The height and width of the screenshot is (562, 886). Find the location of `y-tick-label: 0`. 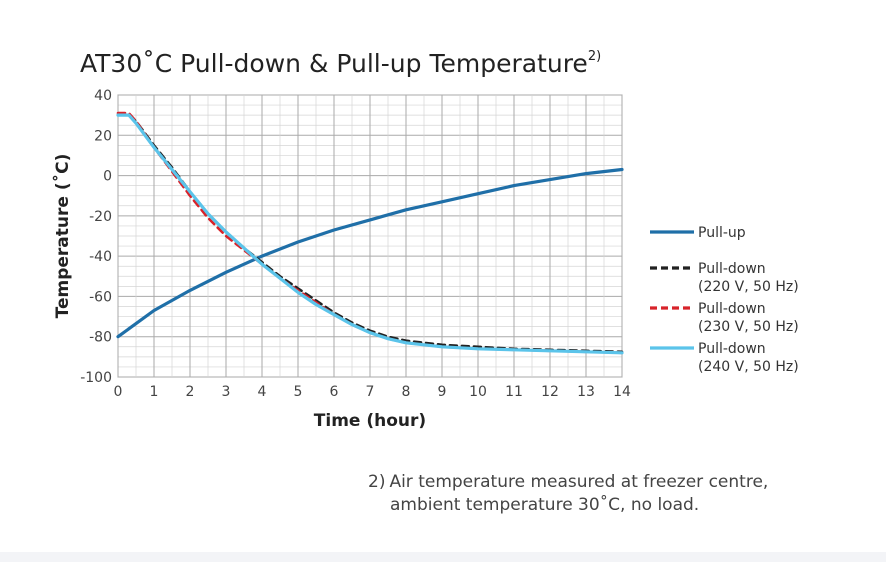

y-tick-label: 0 is located at coordinates (107, 177).